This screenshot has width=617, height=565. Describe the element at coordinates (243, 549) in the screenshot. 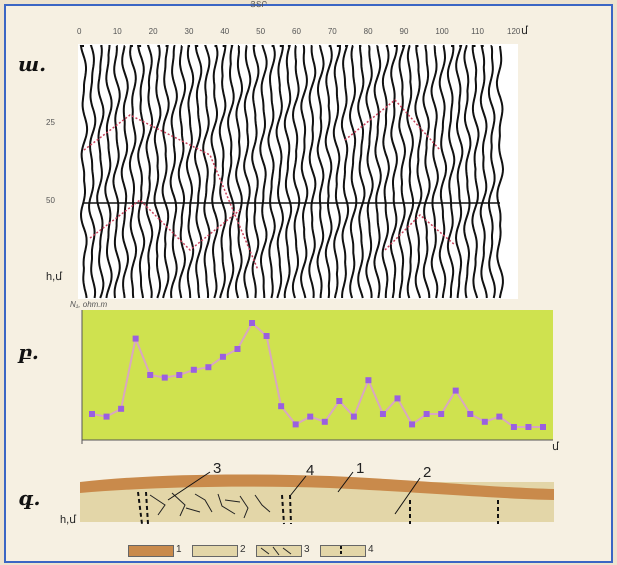

I see `legend-num-2: 2` at that location.